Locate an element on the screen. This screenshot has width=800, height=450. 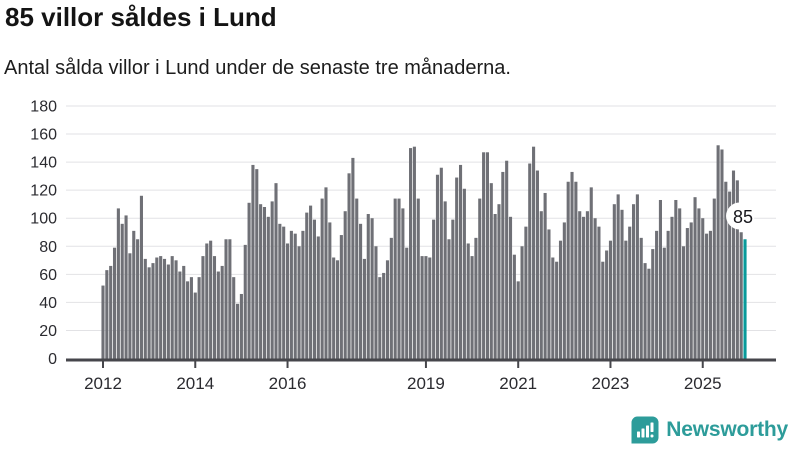
y-axis-tick-label: 120 is located at coordinates (43, 191).